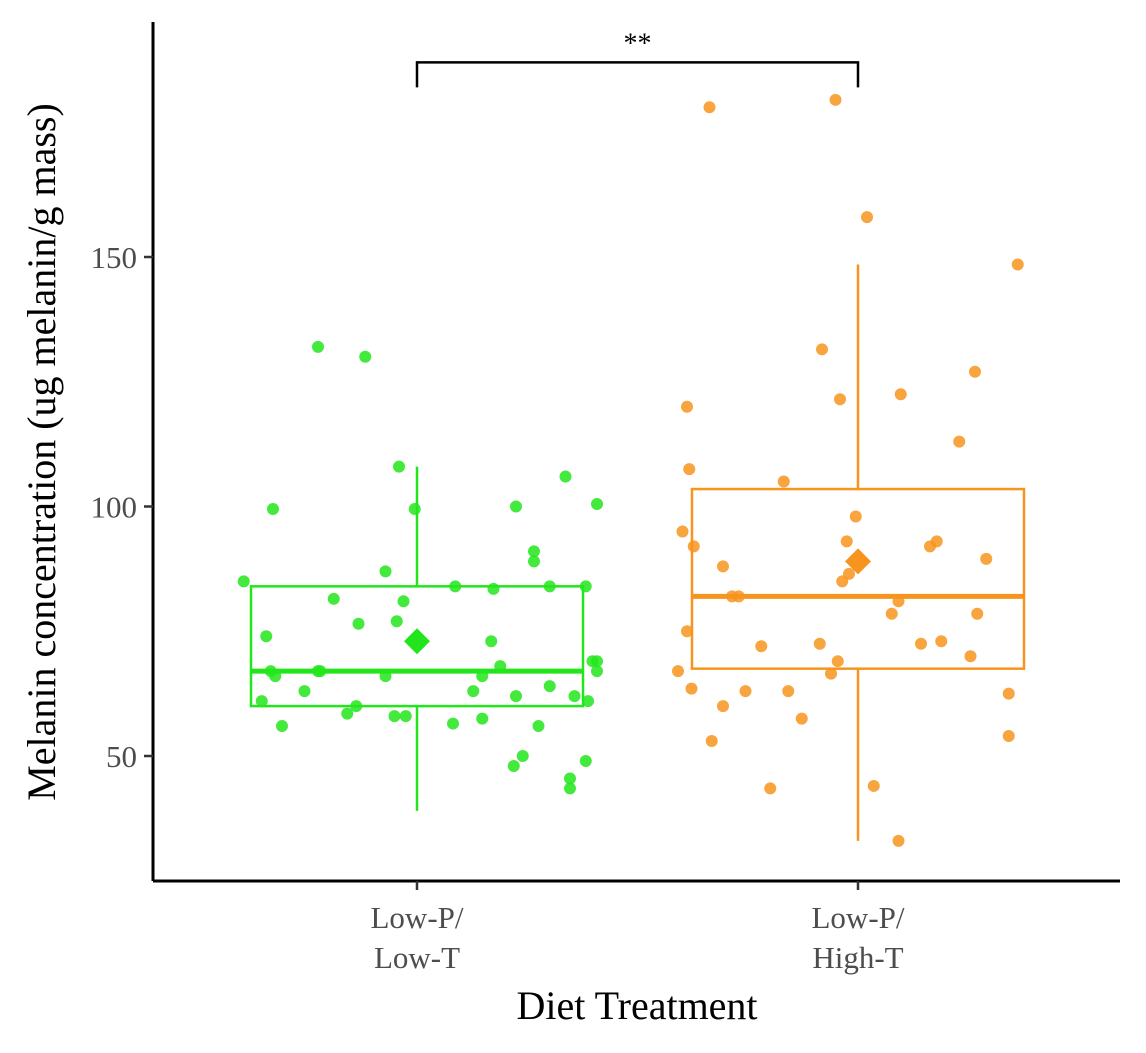  Describe the element at coordinates (121, 756) in the screenshot. I see `y-tick-label: 50` at that location.